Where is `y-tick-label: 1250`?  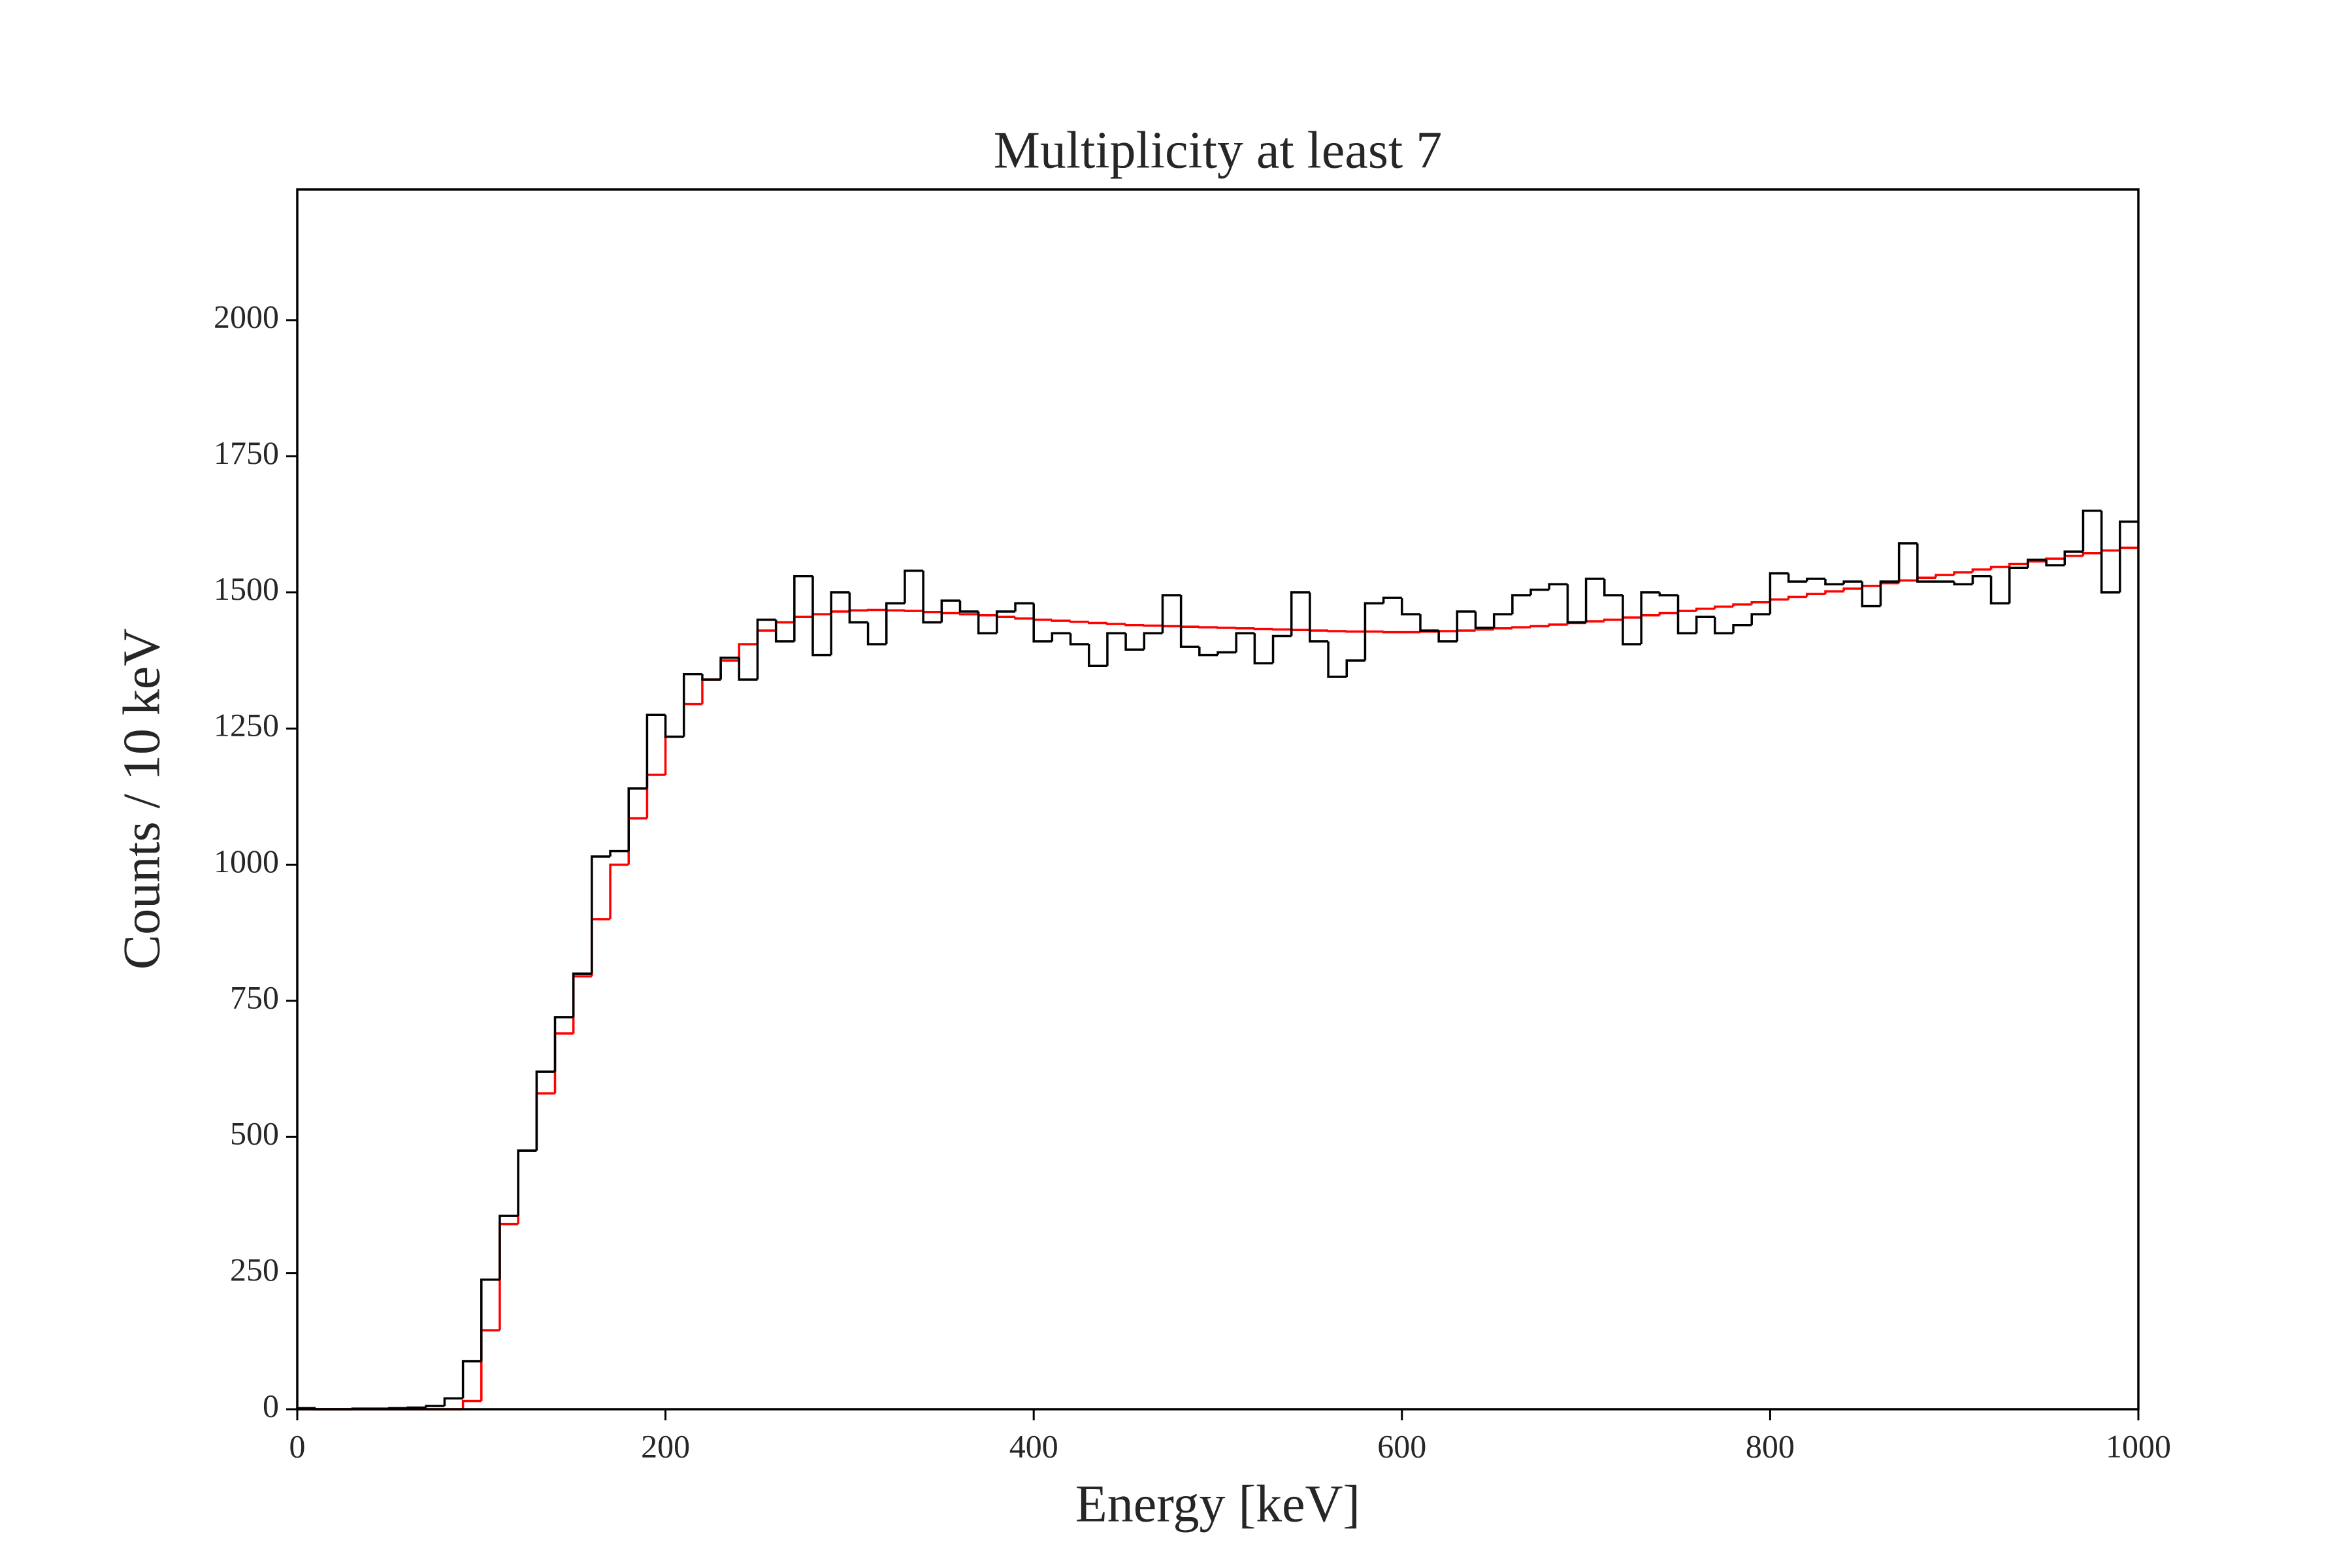
y-tick-label: 1250 is located at coordinates (246, 725).